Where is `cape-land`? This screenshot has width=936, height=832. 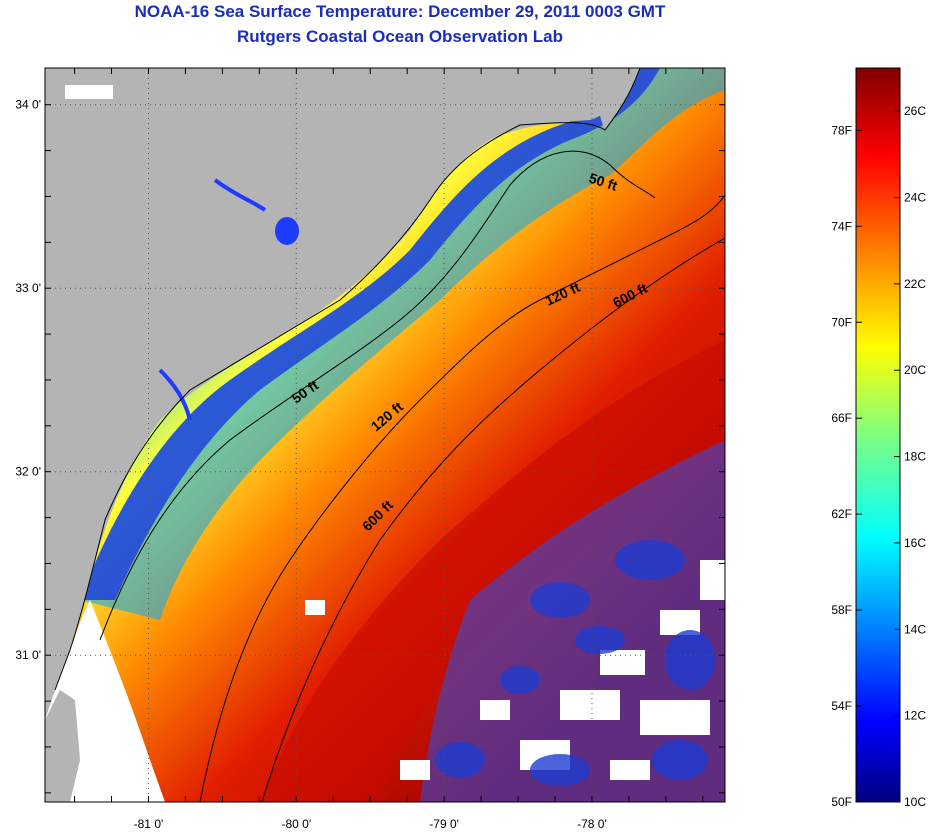 cape-land is located at coordinates (615, 99).